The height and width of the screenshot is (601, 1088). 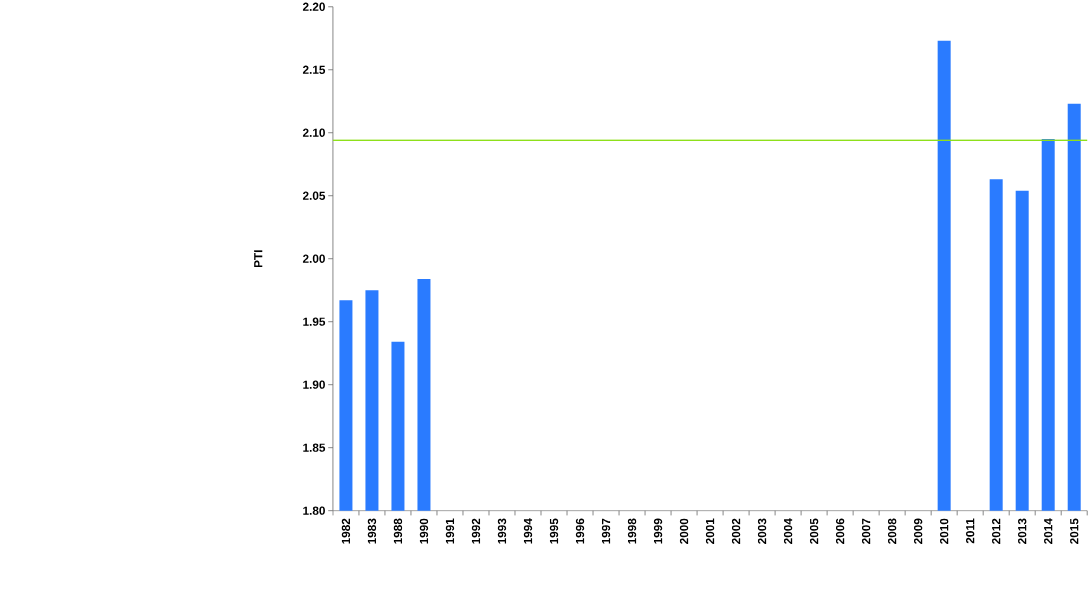 What do you see at coordinates (424, 531) in the screenshot?
I see `x-tick-label: 1990` at bounding box center [424, 531].